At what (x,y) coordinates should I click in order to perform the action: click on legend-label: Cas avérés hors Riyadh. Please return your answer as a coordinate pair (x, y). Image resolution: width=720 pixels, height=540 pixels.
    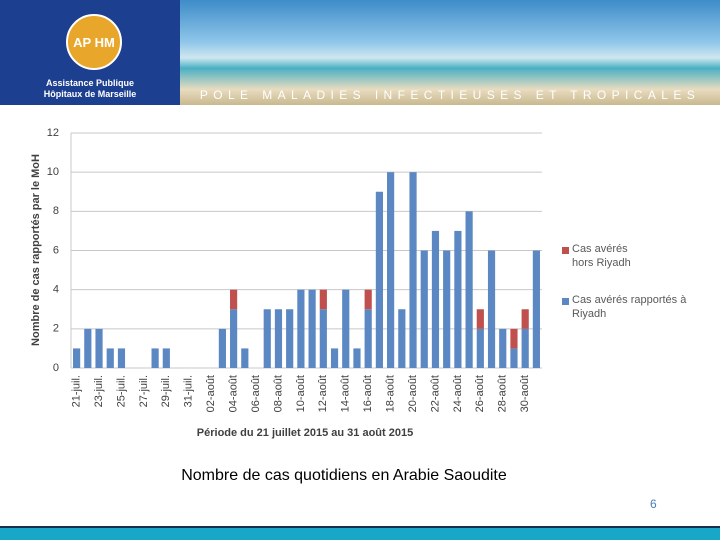
    Looking at the image, I should click on (601, 256).